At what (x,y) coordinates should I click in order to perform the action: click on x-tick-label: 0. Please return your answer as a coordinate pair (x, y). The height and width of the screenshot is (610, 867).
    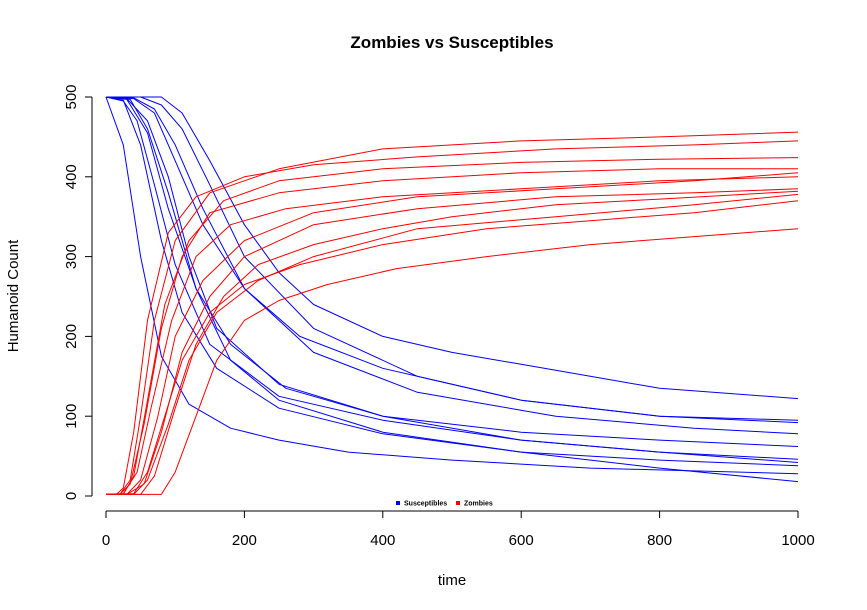
    Looking at the image, I should click on (106, 540).